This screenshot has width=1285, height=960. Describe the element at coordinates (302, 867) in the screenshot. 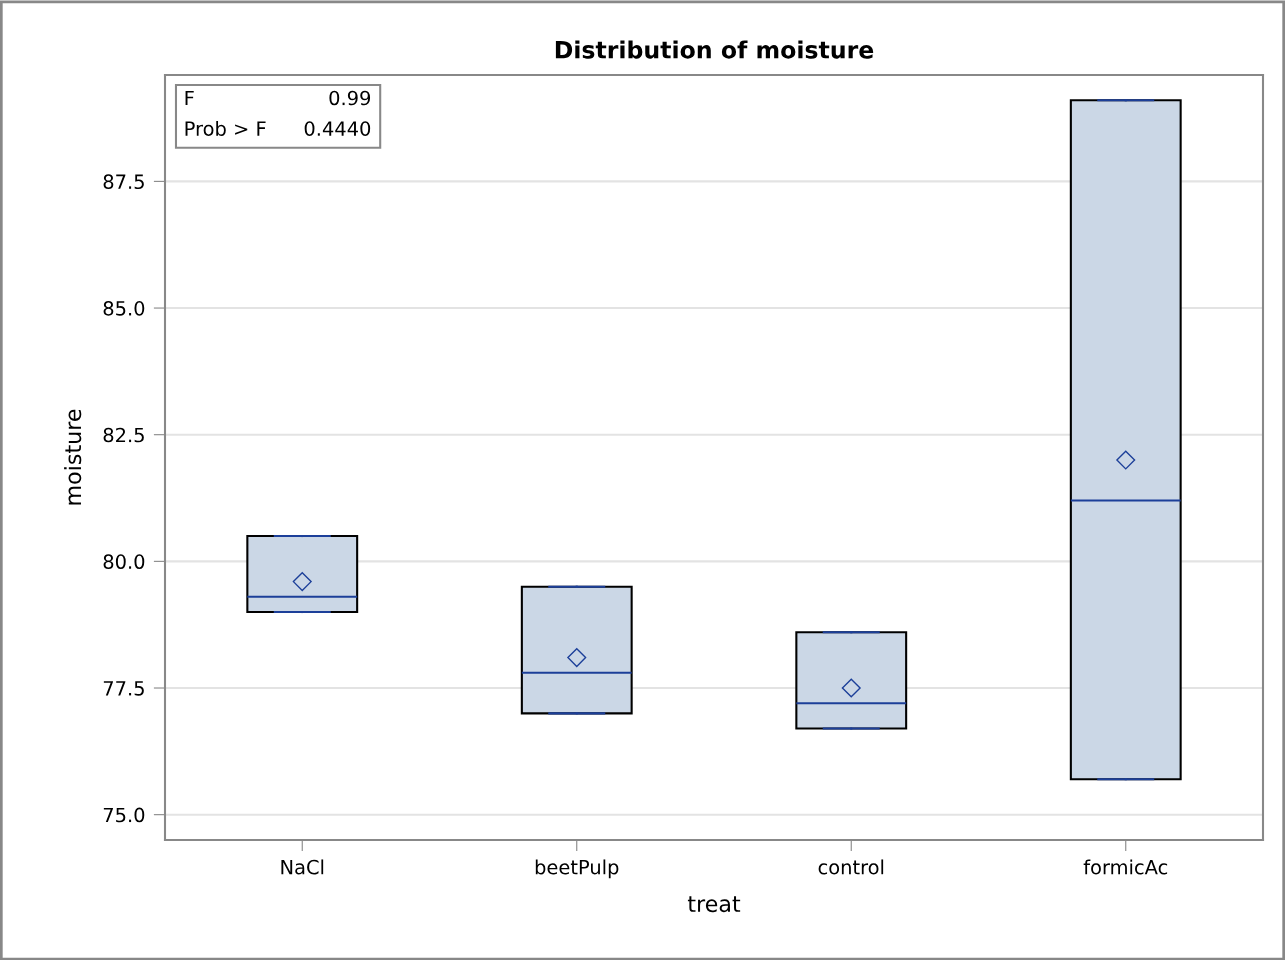

I see `x-tick-label: NaCl` at that location.